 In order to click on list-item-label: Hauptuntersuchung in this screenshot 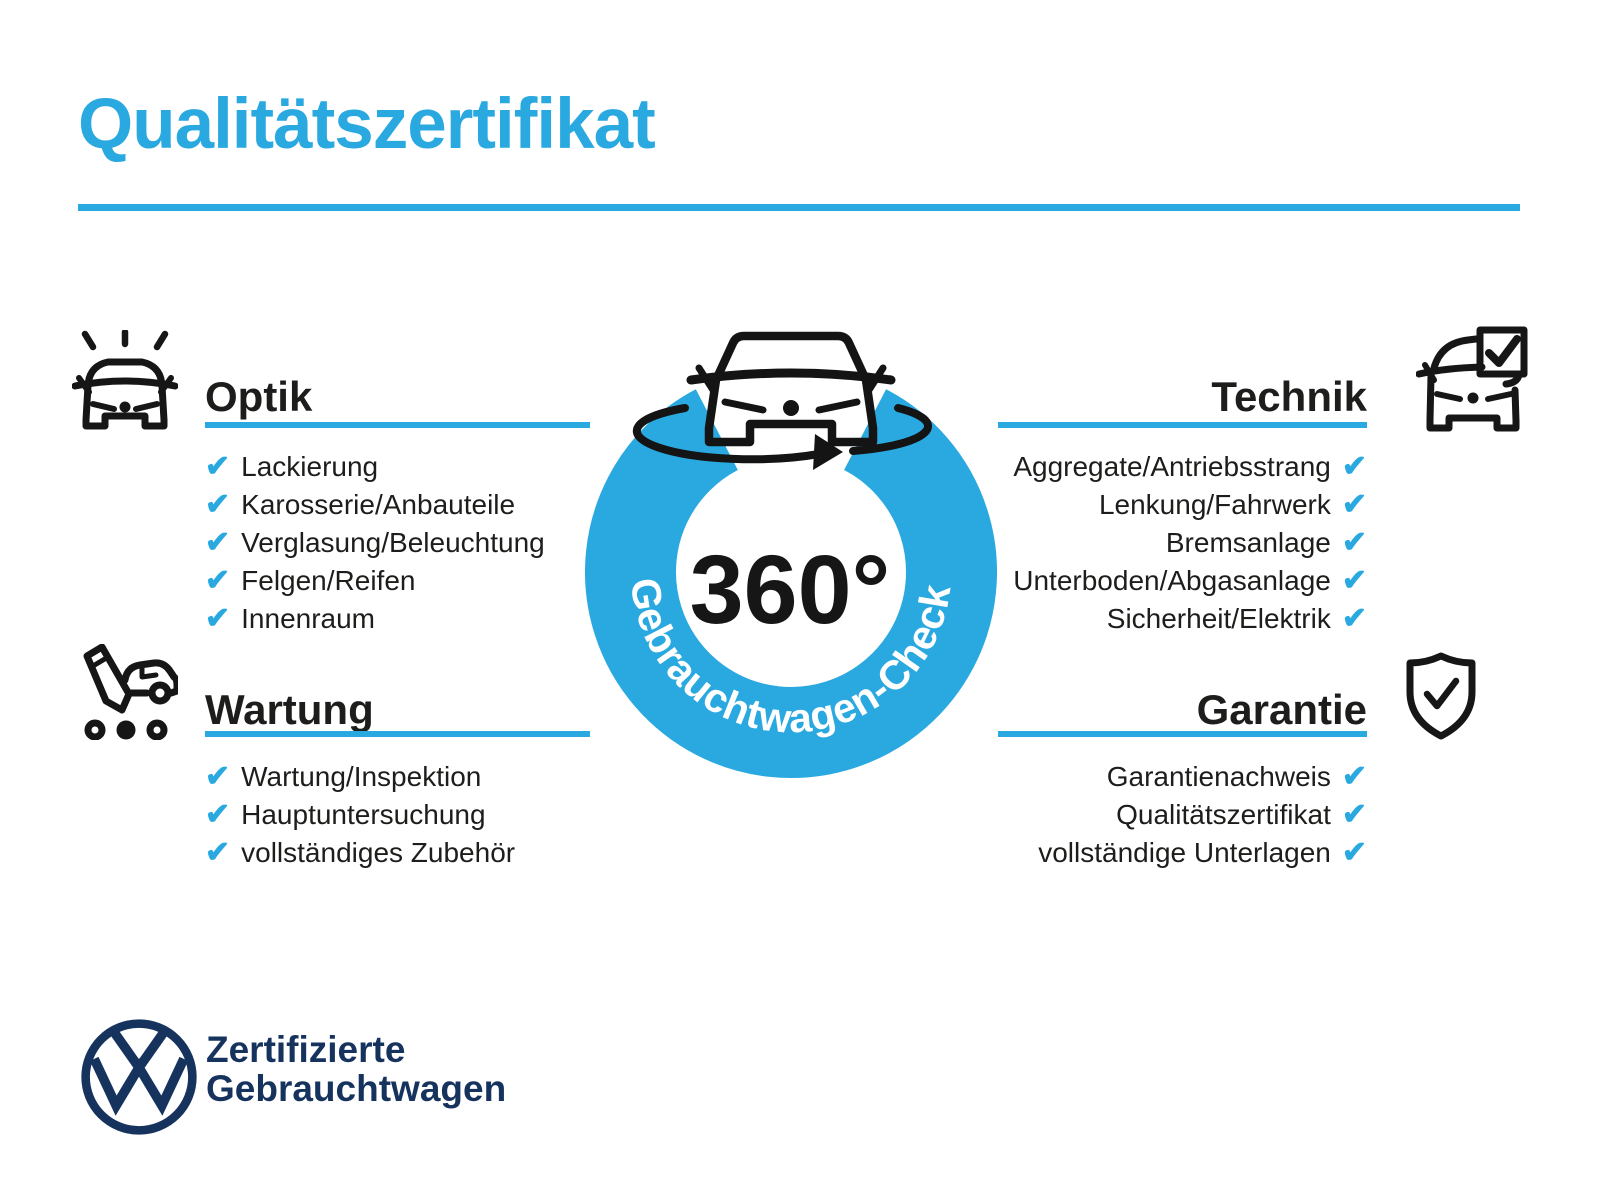, I will do `click(363, 814)`.